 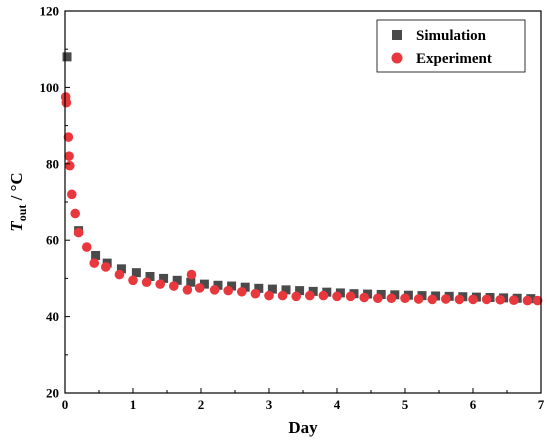 I want to click on y-axis-title-subscript: out, so click(x=22, y=213).